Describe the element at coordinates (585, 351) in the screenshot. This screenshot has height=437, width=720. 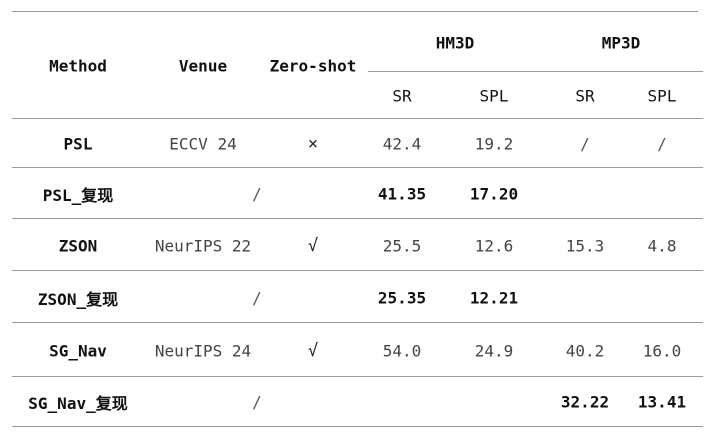
I see `cell-mp3d-sr: 40.2` at that location.